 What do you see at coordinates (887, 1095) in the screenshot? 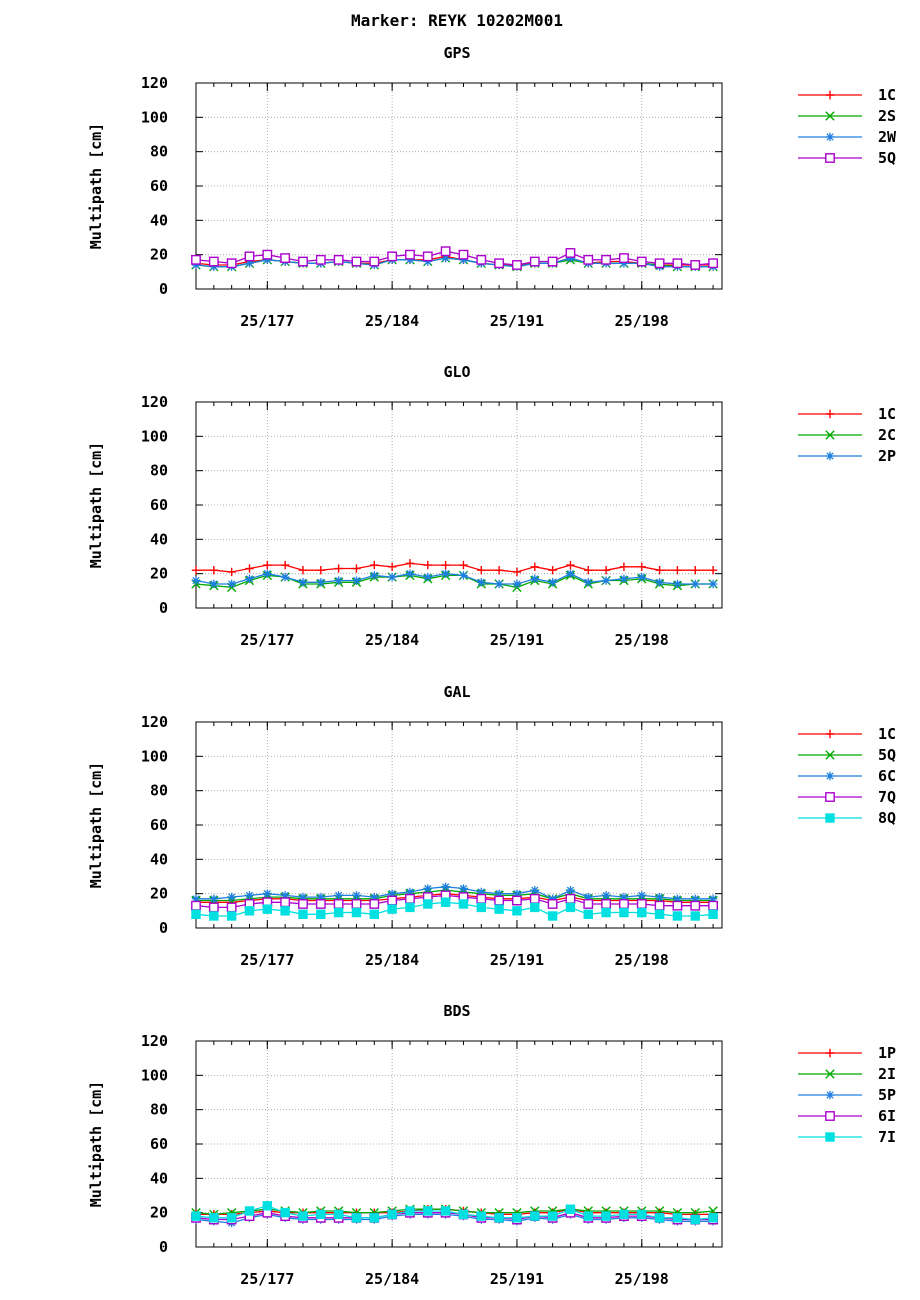
I see `legend-label: 5P` at bounding box center [887, 1095].